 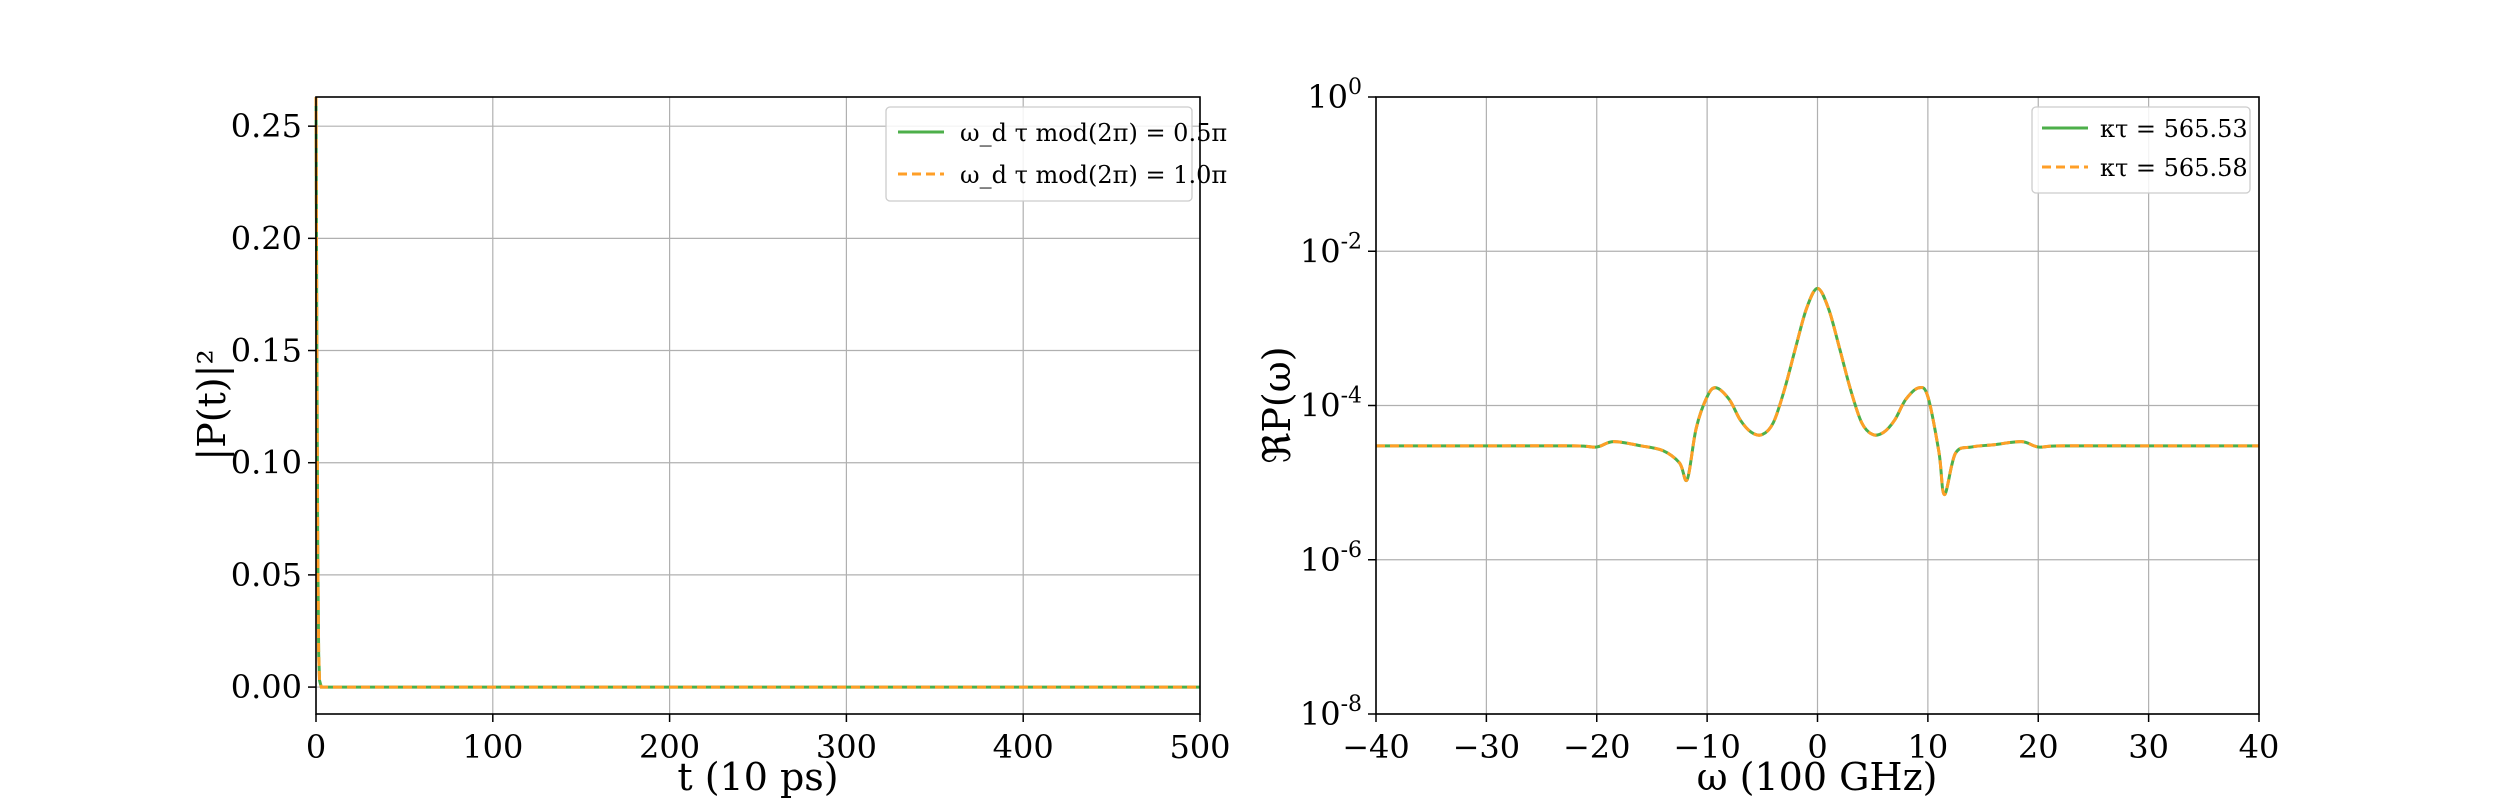 I want to click on left-legend-label-1: ω_d τ mod(2π) = 0.5π, so click(x=1093, y=133).